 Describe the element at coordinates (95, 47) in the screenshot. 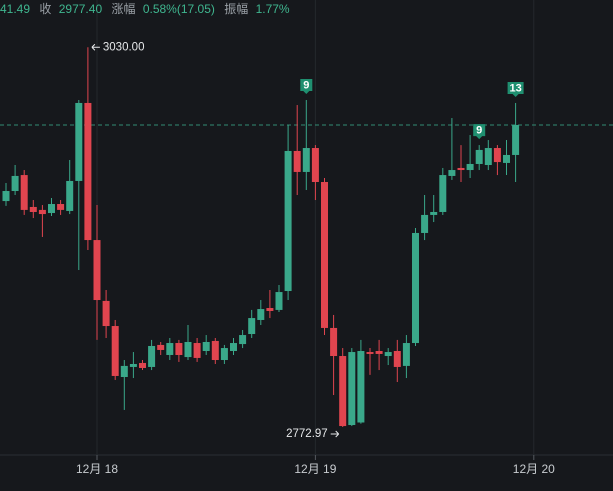

I see `max-arrow` at that location.